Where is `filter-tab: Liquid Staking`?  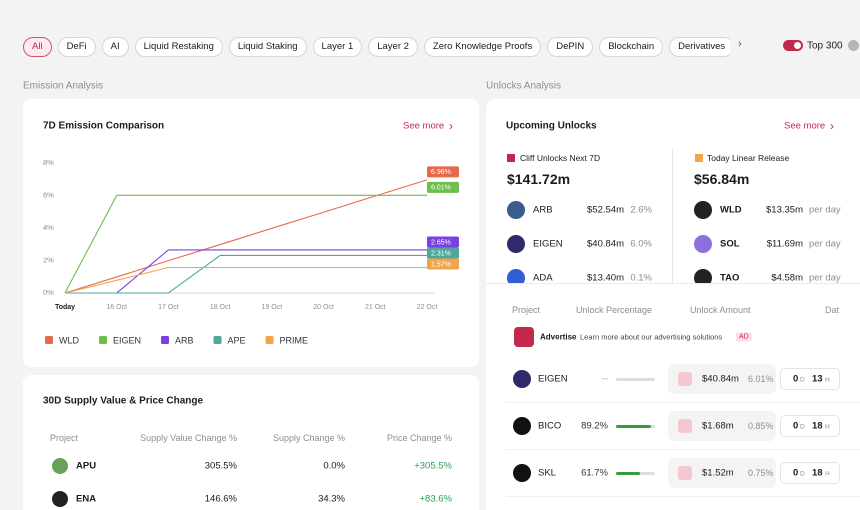
filter-tab: Liquid Staking is located at coordinates (267, 47).